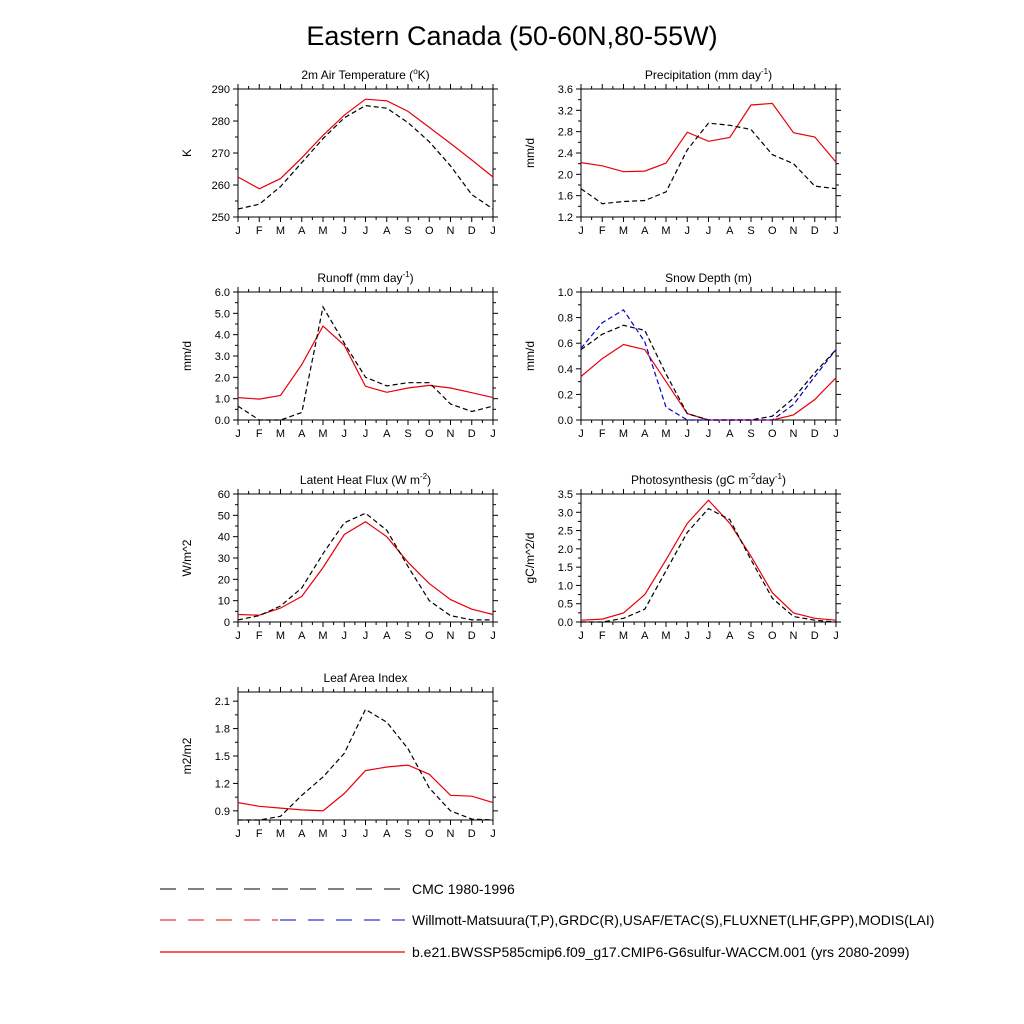 Image resolution: width=1024 pixels, height=1024 pixels. I want to click on y-tick-label: 3.0, so click(565, 513).